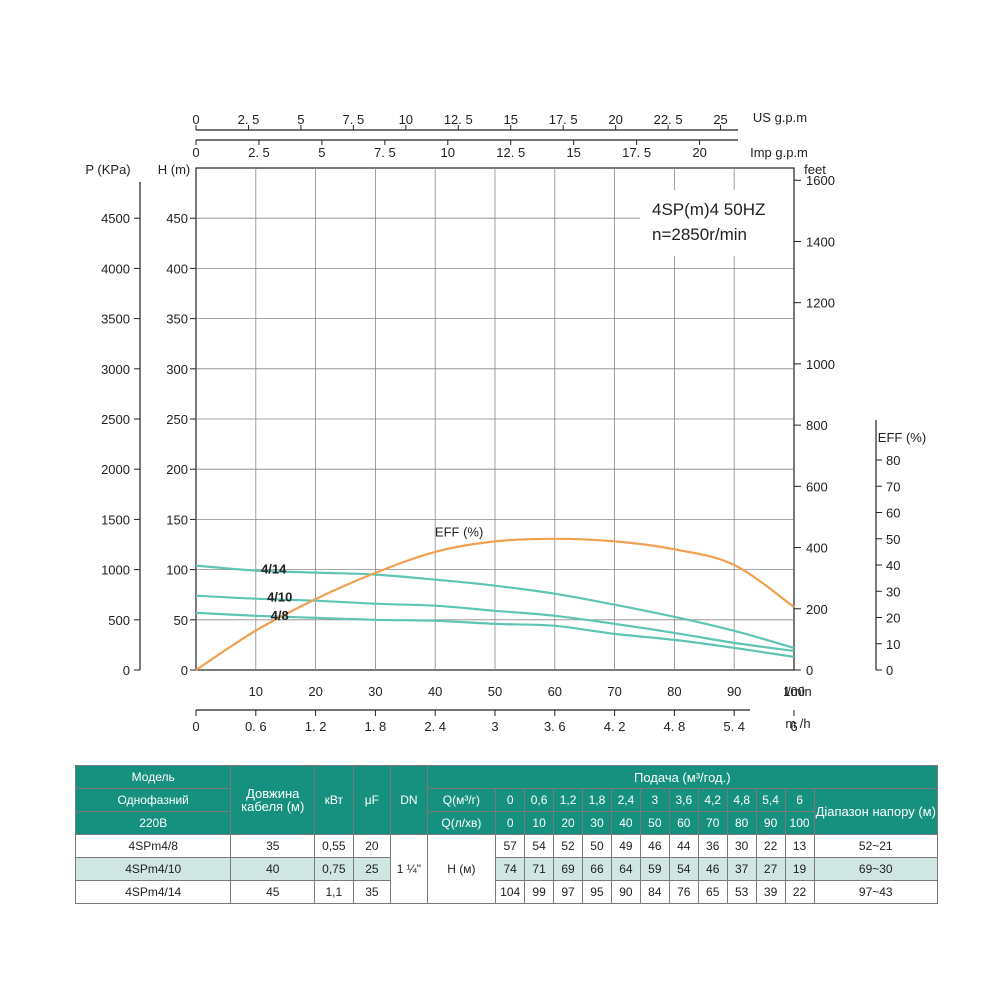 Image resolution: width=1000 pixels, height=1000 pixels. What do you see at coordinates (539, 800) in the screenshot?
I see `q-m3-value: 0,6` at bounding box center [539, 800].